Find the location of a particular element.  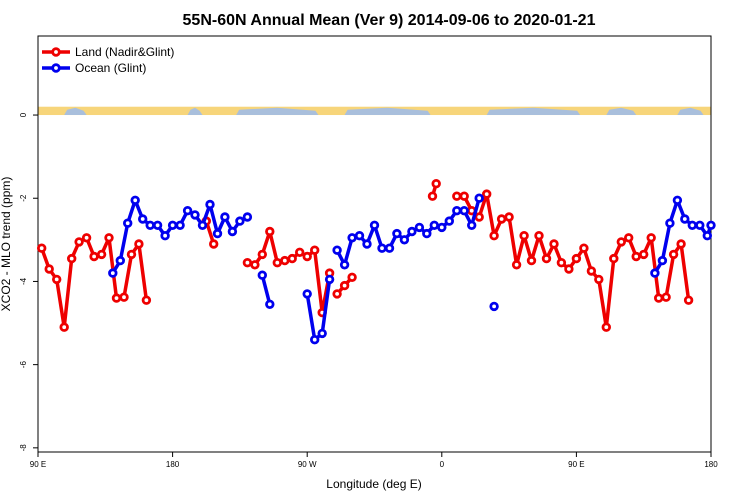

x-axis: 90 E 180 90 W 0 90 E 180 is located at coordinates (374, 460).